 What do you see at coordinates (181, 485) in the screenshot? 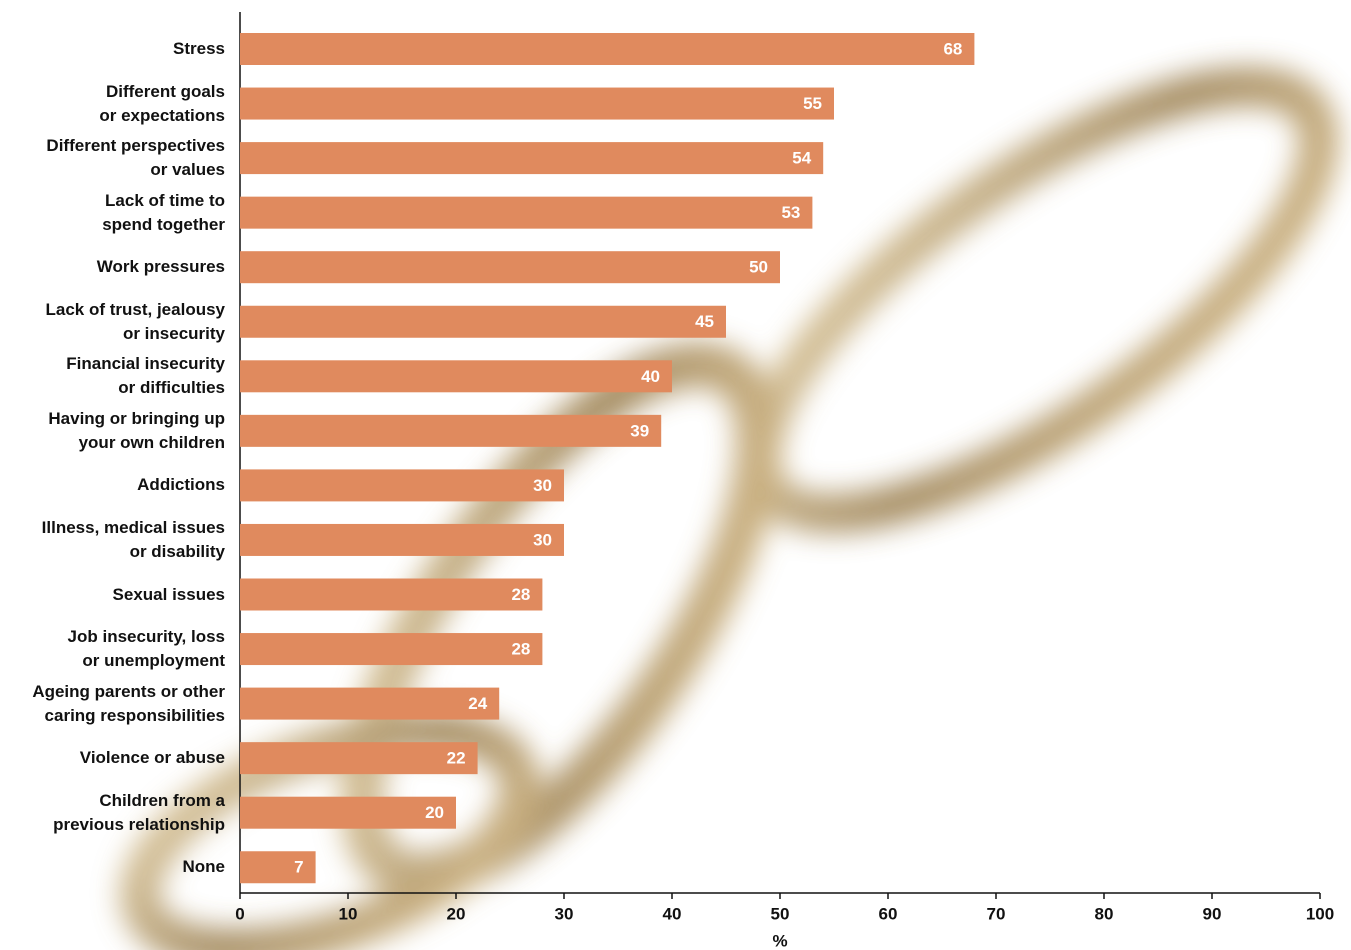
I see `category-label: Addictions` at bounding box center [181, 485].